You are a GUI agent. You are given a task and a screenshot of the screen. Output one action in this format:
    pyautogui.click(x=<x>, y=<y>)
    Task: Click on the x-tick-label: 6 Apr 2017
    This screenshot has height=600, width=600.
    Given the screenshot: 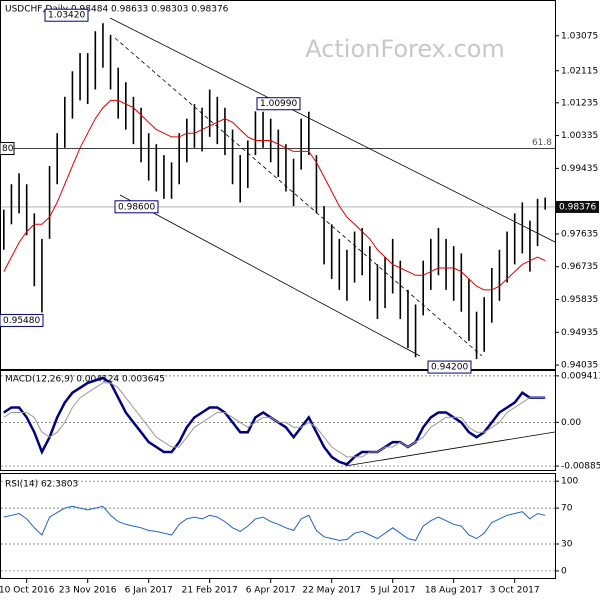 What is the action you would take?
    pyautogui.click(x=271, y=591)
    